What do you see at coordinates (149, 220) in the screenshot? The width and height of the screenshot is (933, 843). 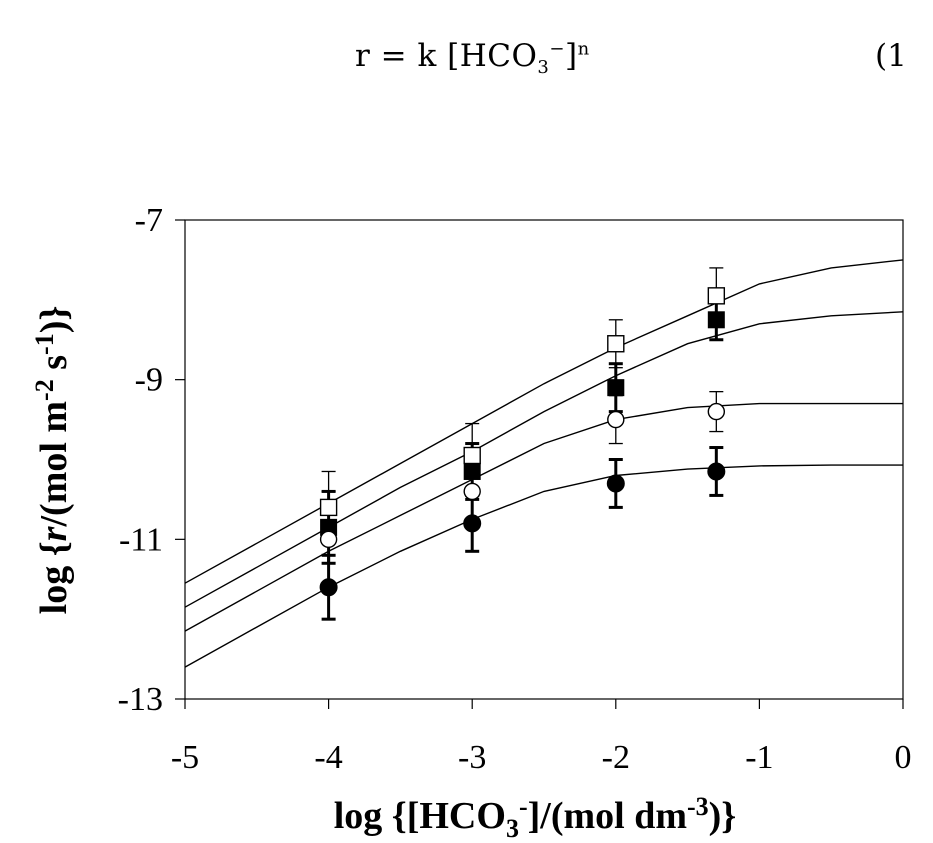 I see `y-tick-label: -7` at bounding box center [149, 220].